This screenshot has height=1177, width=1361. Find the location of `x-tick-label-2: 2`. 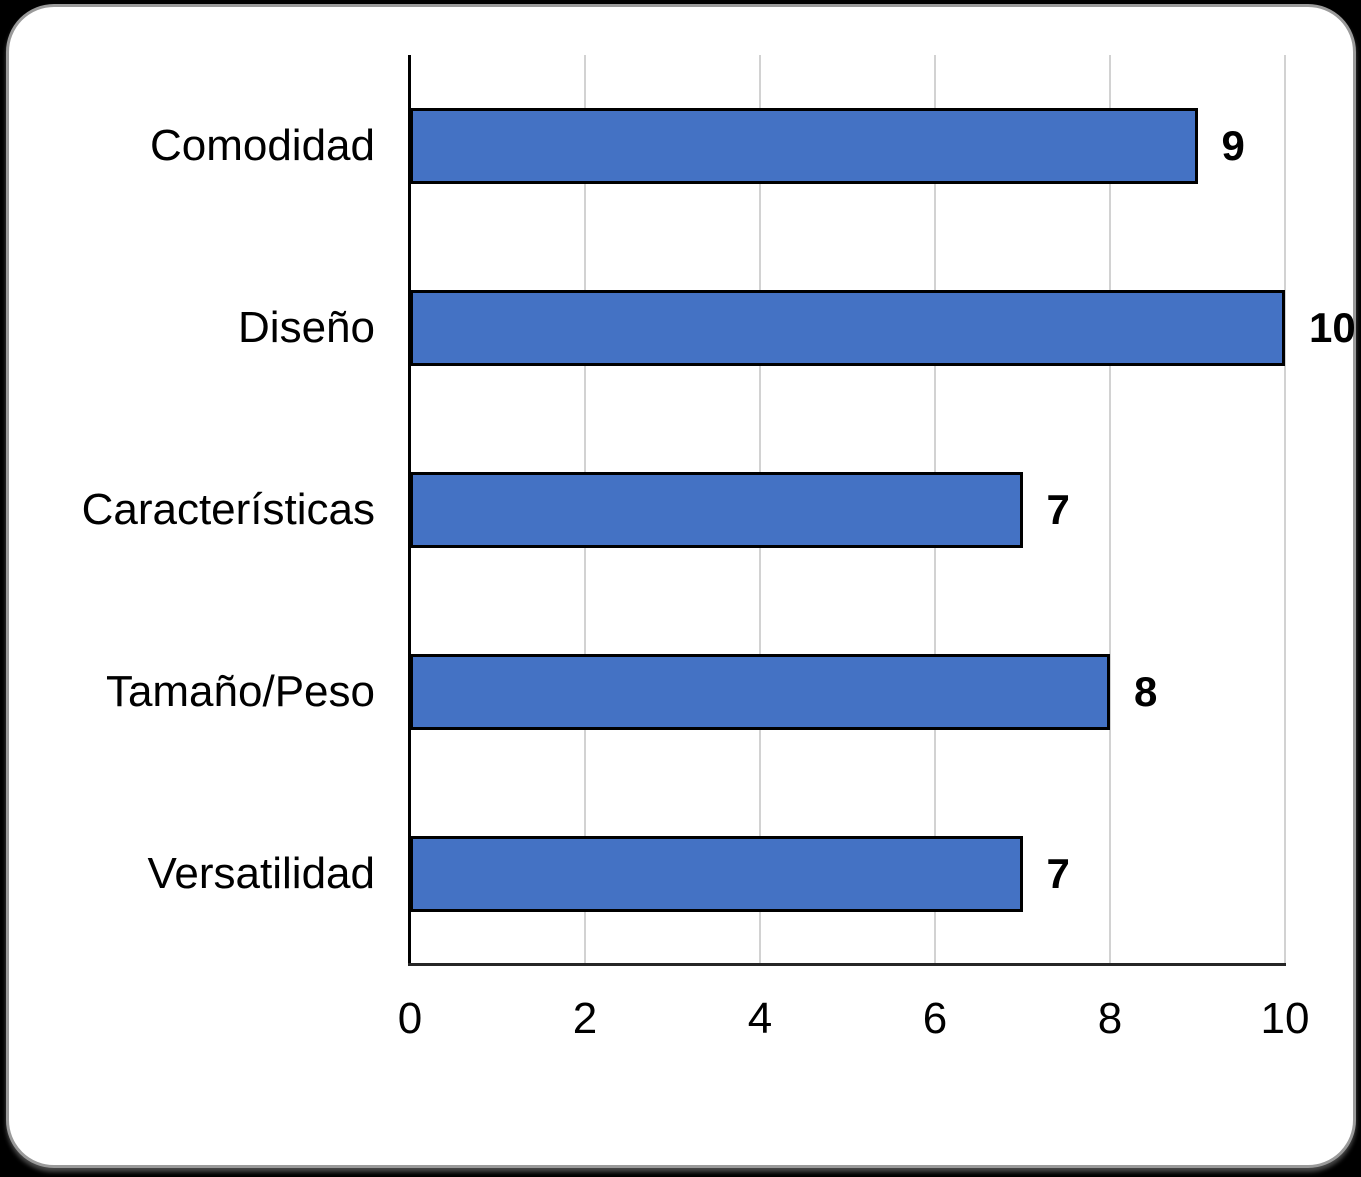

x-tick-label-2: 2 is located at coordinates (585, 1018).